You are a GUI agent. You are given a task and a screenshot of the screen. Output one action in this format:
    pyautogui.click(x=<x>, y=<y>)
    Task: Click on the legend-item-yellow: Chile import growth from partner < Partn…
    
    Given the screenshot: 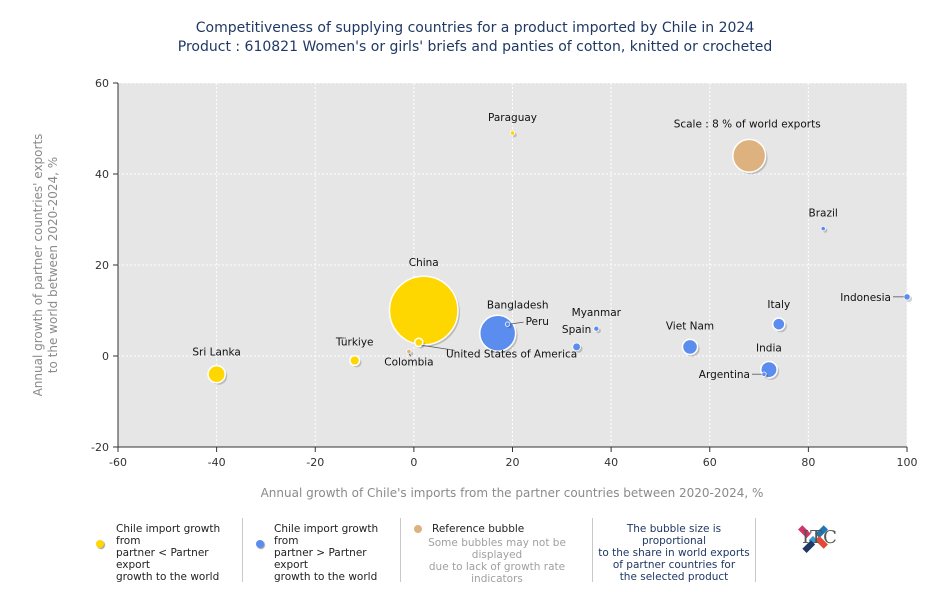 What is the action you would take?
    pyautogui.click(x=161, y=550)
    